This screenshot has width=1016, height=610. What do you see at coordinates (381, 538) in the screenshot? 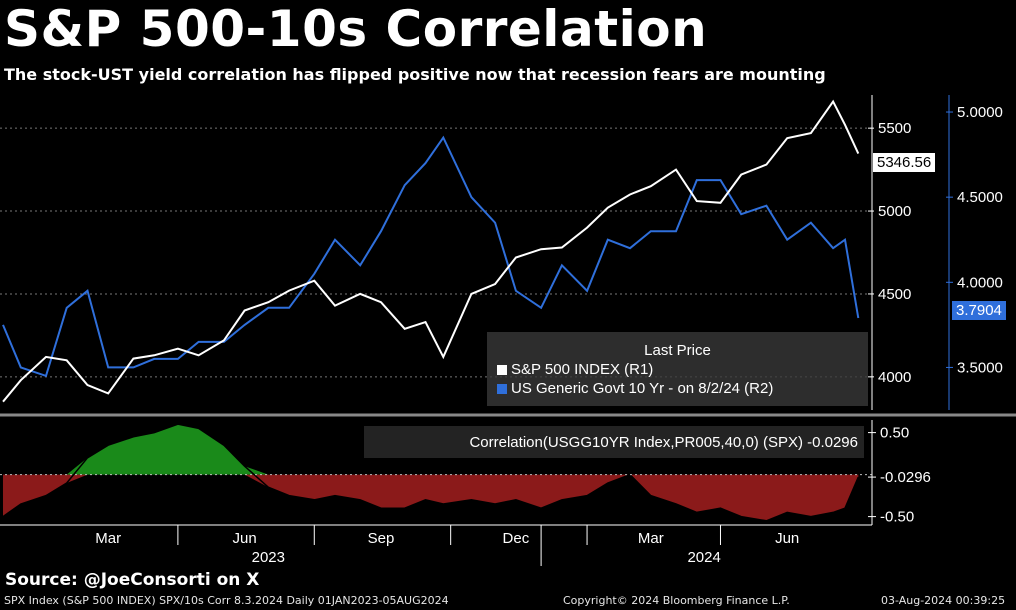
I see `x-tick-label: Sep` at bounding box center [381, 538].